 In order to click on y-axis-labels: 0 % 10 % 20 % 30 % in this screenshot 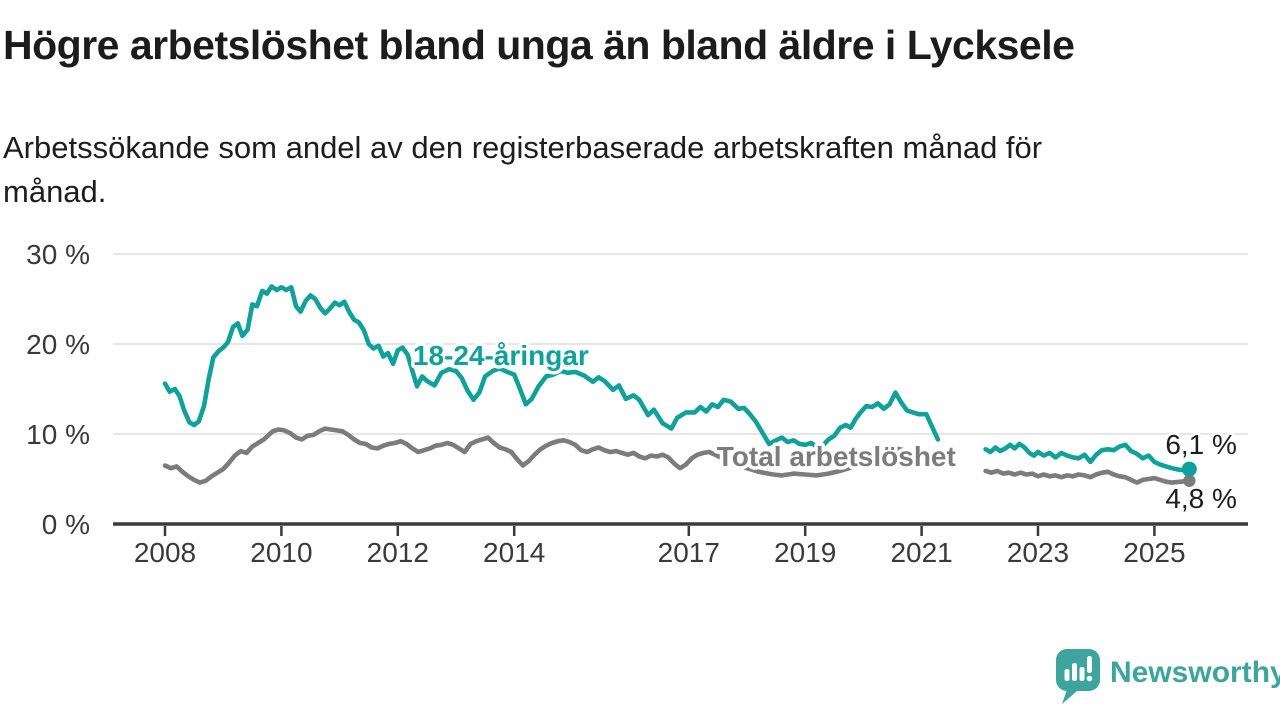, I will do `click(58, 389)`.